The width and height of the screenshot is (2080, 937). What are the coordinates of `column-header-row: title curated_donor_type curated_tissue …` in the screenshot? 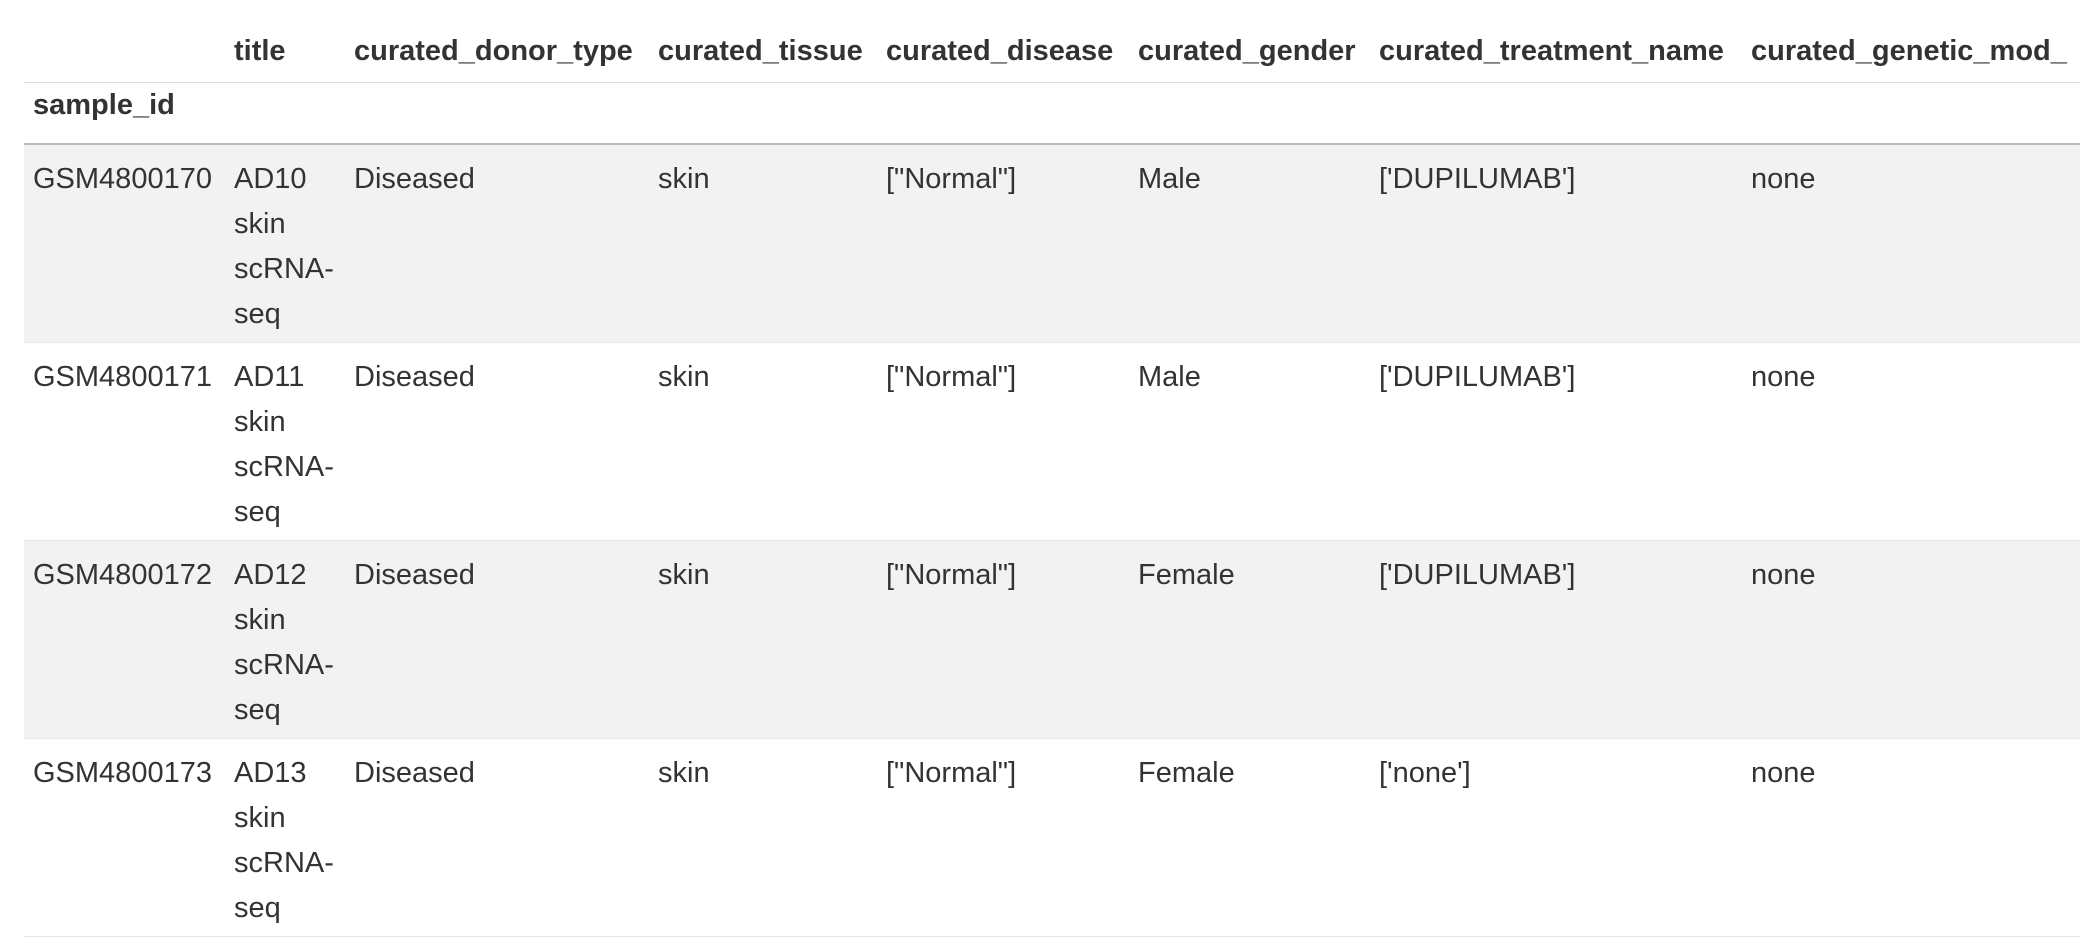 It's located at (1052, 53).